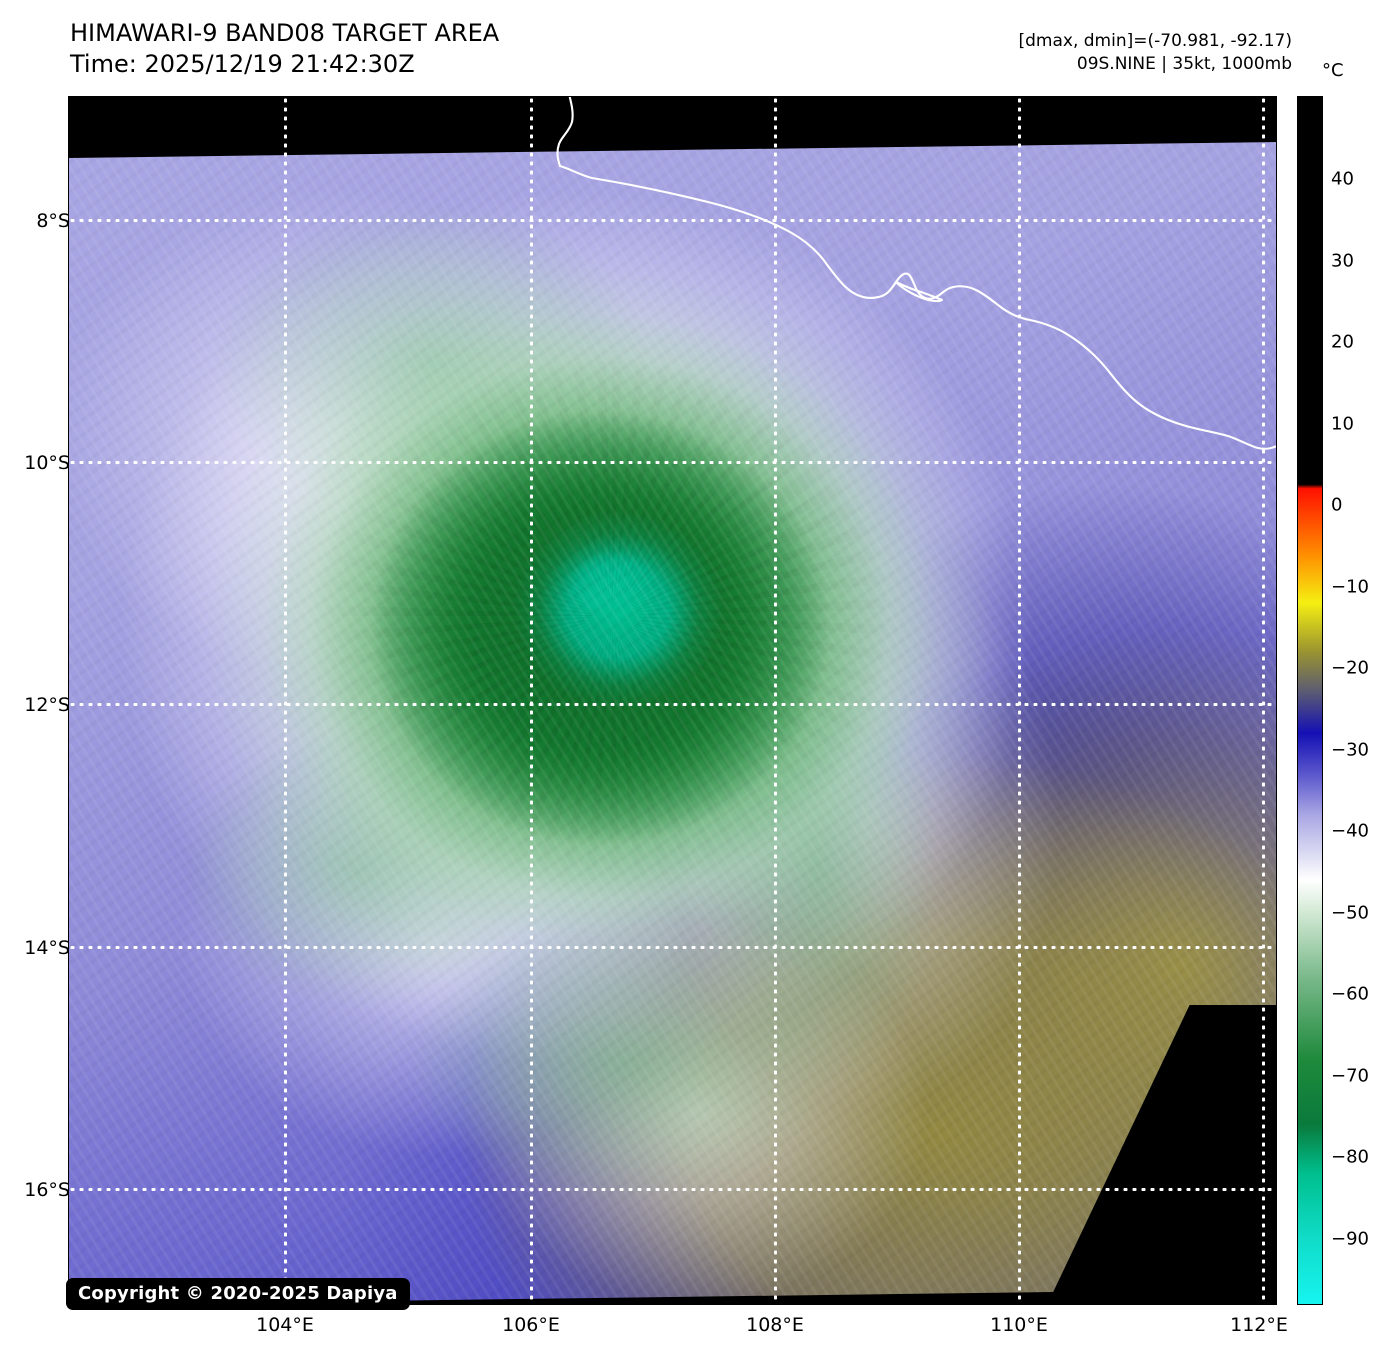 This screenshot has width=1388, height=1359. Describe the element at coordinates (1350, 750) in the screenshot. I see `colorbar-tick-m30: −30` at that location.